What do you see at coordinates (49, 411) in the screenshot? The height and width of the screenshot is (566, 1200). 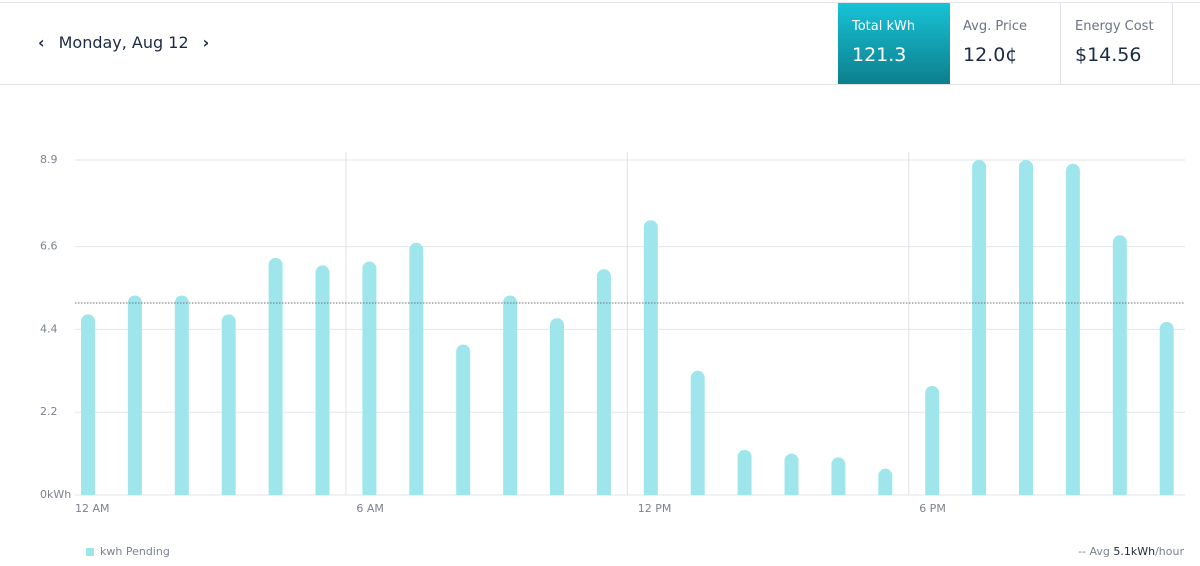 I see `y-tick-label: 2.2` at bounding box center [49, 411].